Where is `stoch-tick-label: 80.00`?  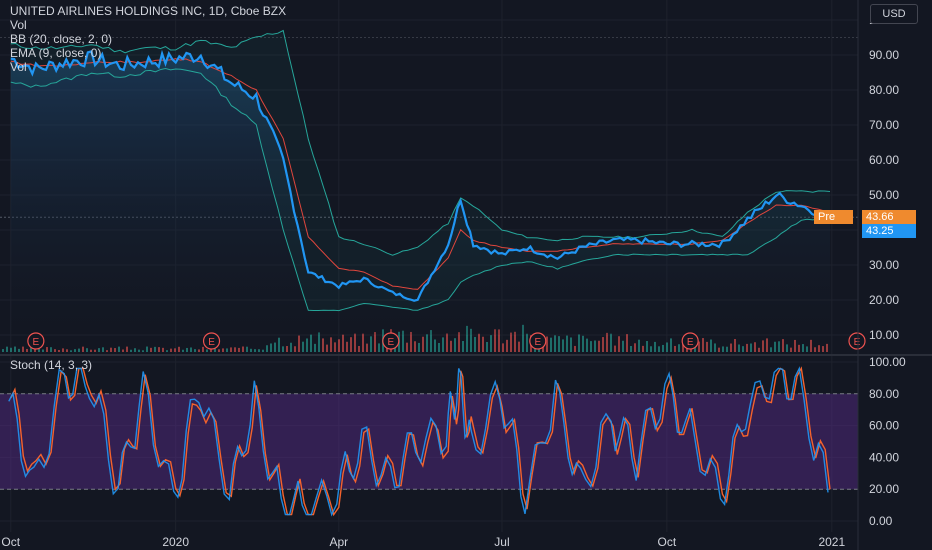
stoch-tick-label: 80.00 is located at coordinates (884, 394).